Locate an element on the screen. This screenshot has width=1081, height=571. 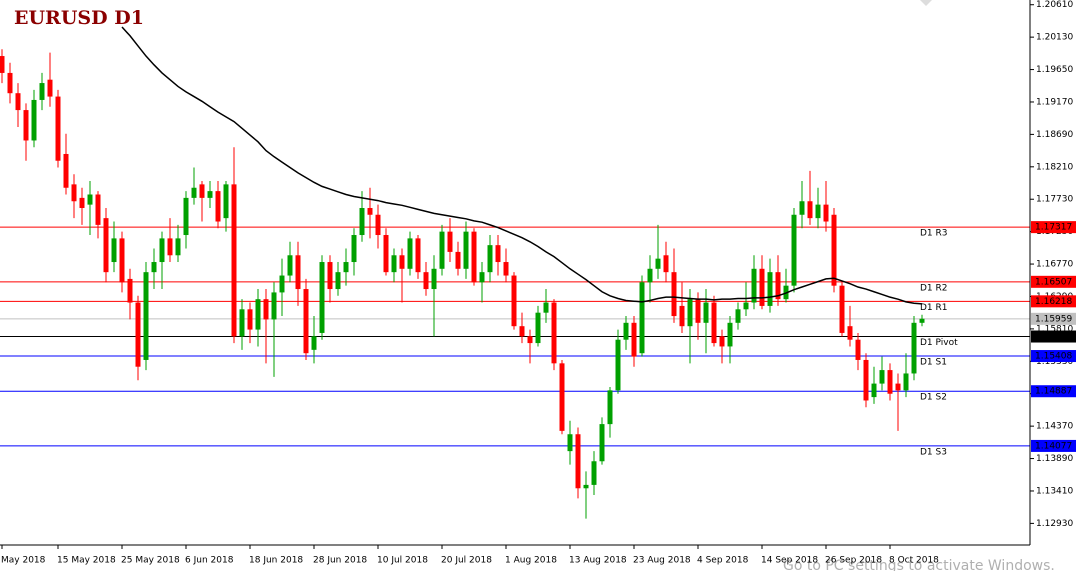
x-tick-label: 10 Jul 2018 is located at coordinates (402, 561).